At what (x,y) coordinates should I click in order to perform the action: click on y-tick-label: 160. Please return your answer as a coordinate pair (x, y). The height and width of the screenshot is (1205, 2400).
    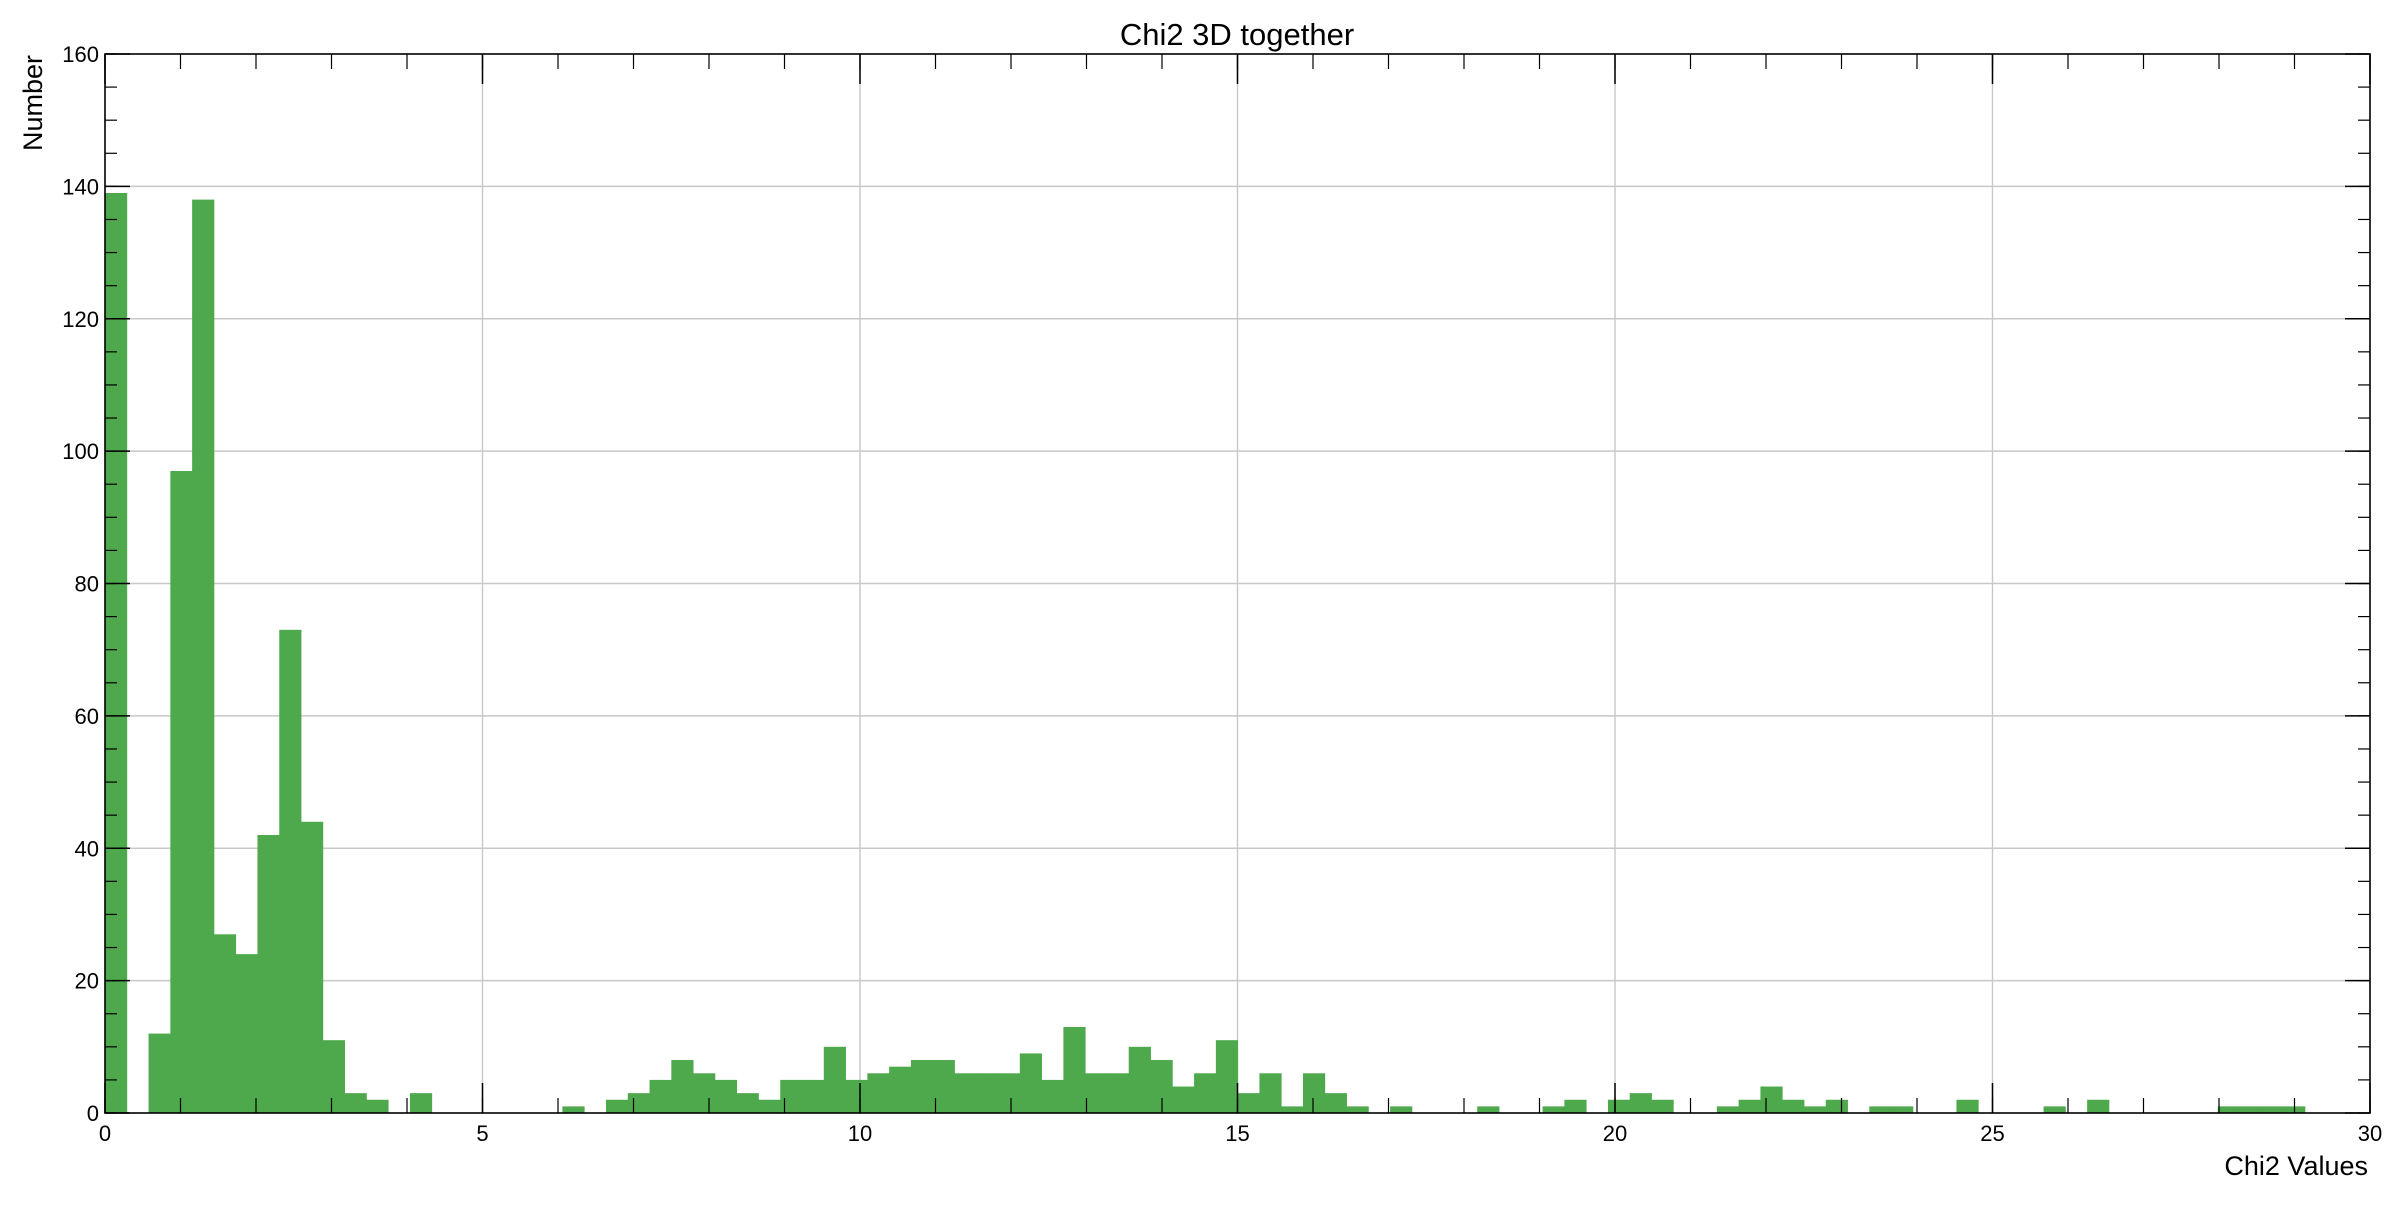
    Looking at the image, I should click on (80, 54).